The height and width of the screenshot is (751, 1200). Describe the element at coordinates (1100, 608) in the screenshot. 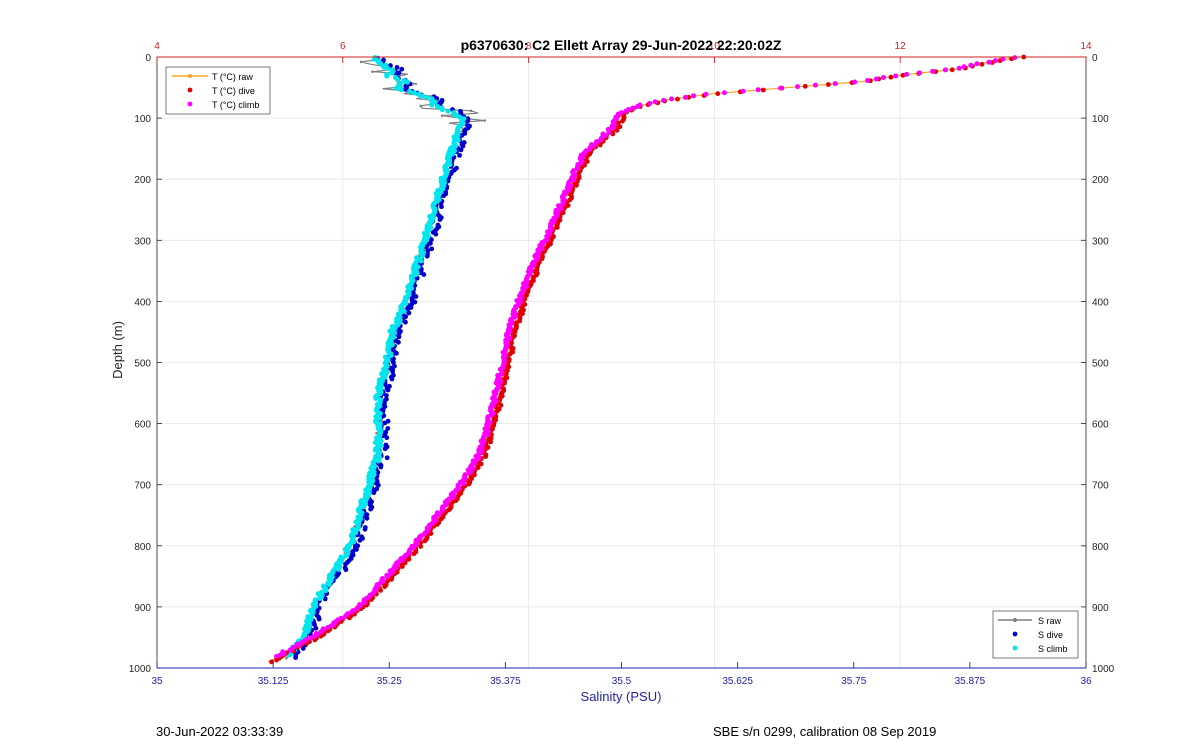

I see `y-tick-label-right: 900` at that location.